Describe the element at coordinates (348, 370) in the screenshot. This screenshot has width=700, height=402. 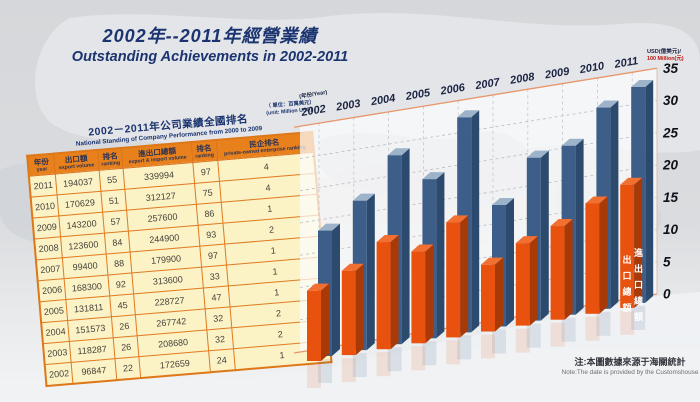
I see `bar-export-2003-reflection` at that location.